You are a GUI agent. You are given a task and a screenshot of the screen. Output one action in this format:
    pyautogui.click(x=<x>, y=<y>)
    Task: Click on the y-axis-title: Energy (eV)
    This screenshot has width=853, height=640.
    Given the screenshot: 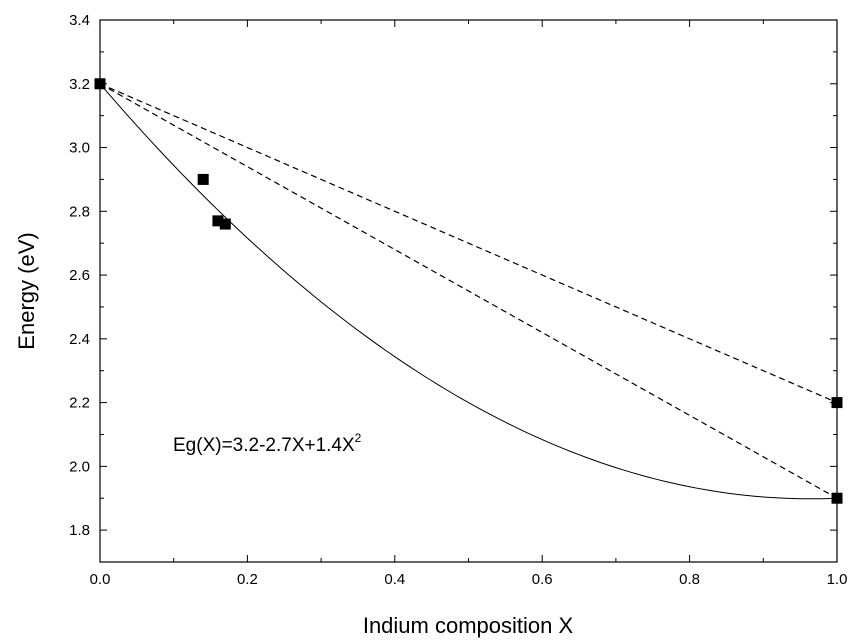 What is the action you would take?
    pyautogui.click(x=26, y=290)
    